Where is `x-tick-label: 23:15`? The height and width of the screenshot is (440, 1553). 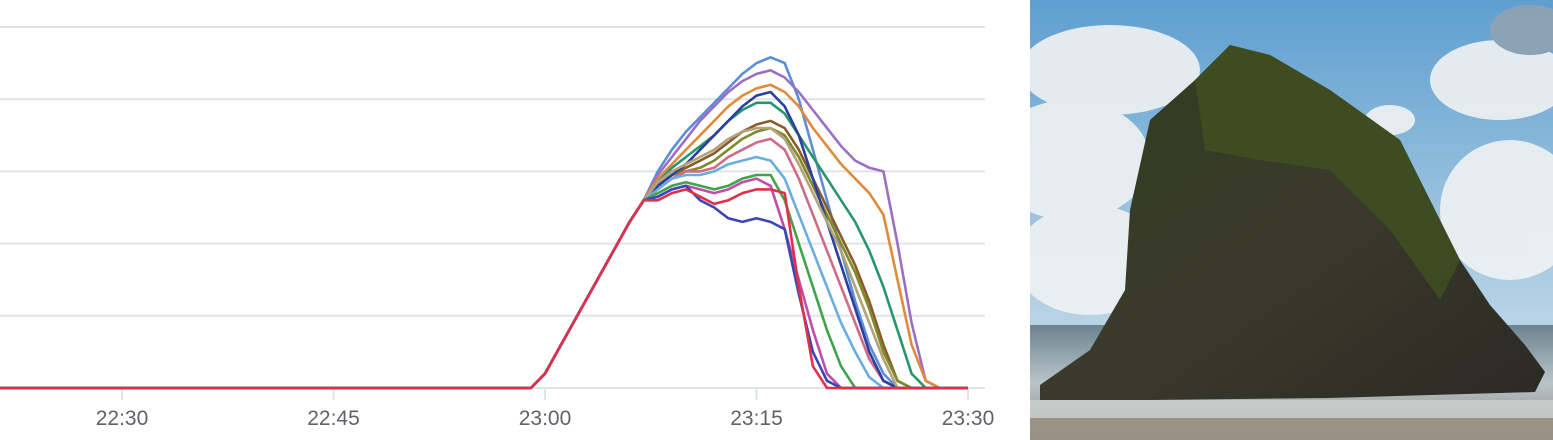 x-tick-label: 23:15 is located at coordinates (756, 418).